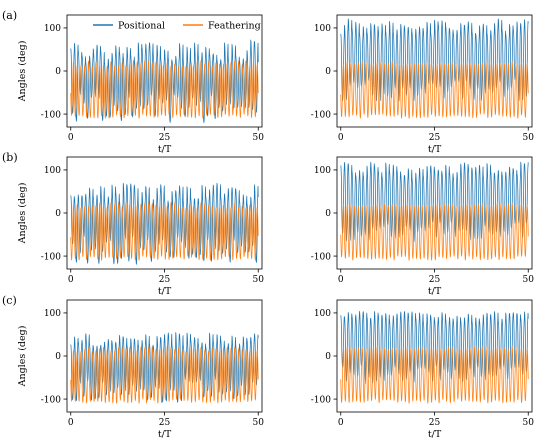 The height and width of the screenshot is (444, 550). Describe the element at coordinates (9, 15) in the screenshot. I see `panel-label: (a)` at that location.